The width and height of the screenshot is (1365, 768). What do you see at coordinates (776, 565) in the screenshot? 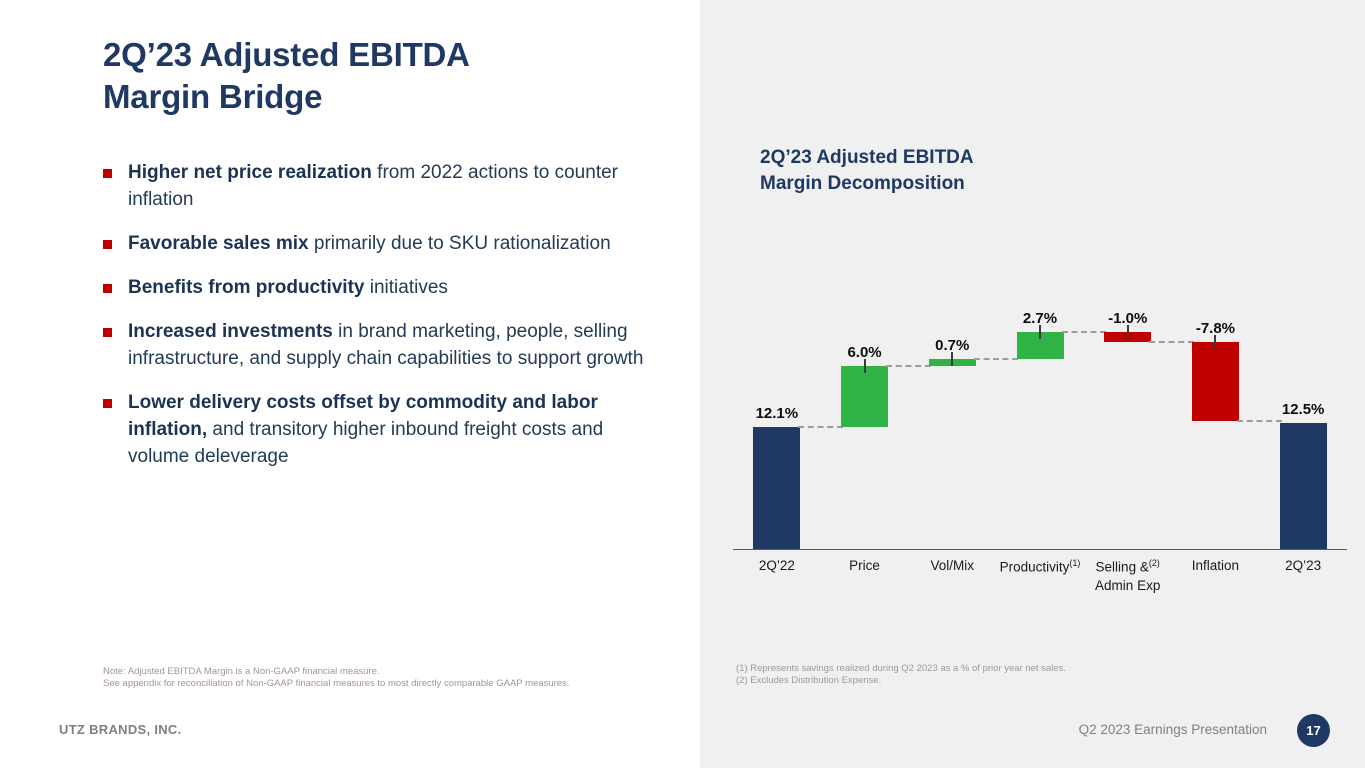
I see `category-label: 2Q’22` at bounding box center [776, 565].